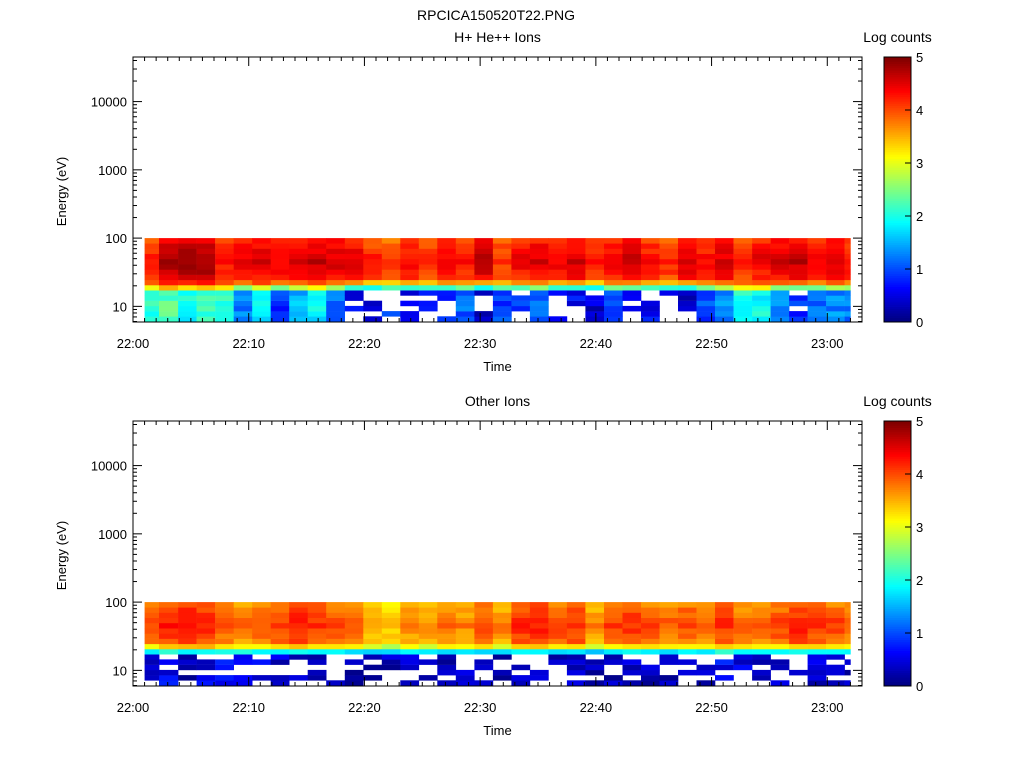  Describe the element at coordinates (919, 110) in the screenshot. I see `colorbar-tick-label: 4` at that location.